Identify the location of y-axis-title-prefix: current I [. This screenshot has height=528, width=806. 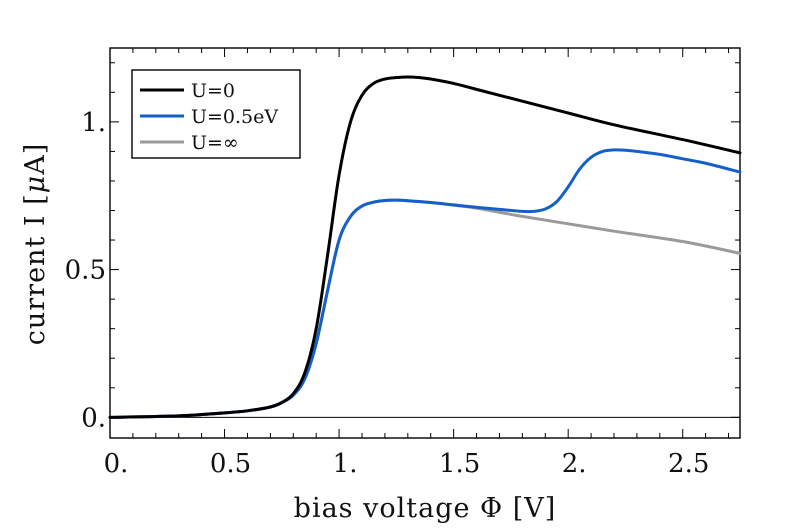
(35, 269).